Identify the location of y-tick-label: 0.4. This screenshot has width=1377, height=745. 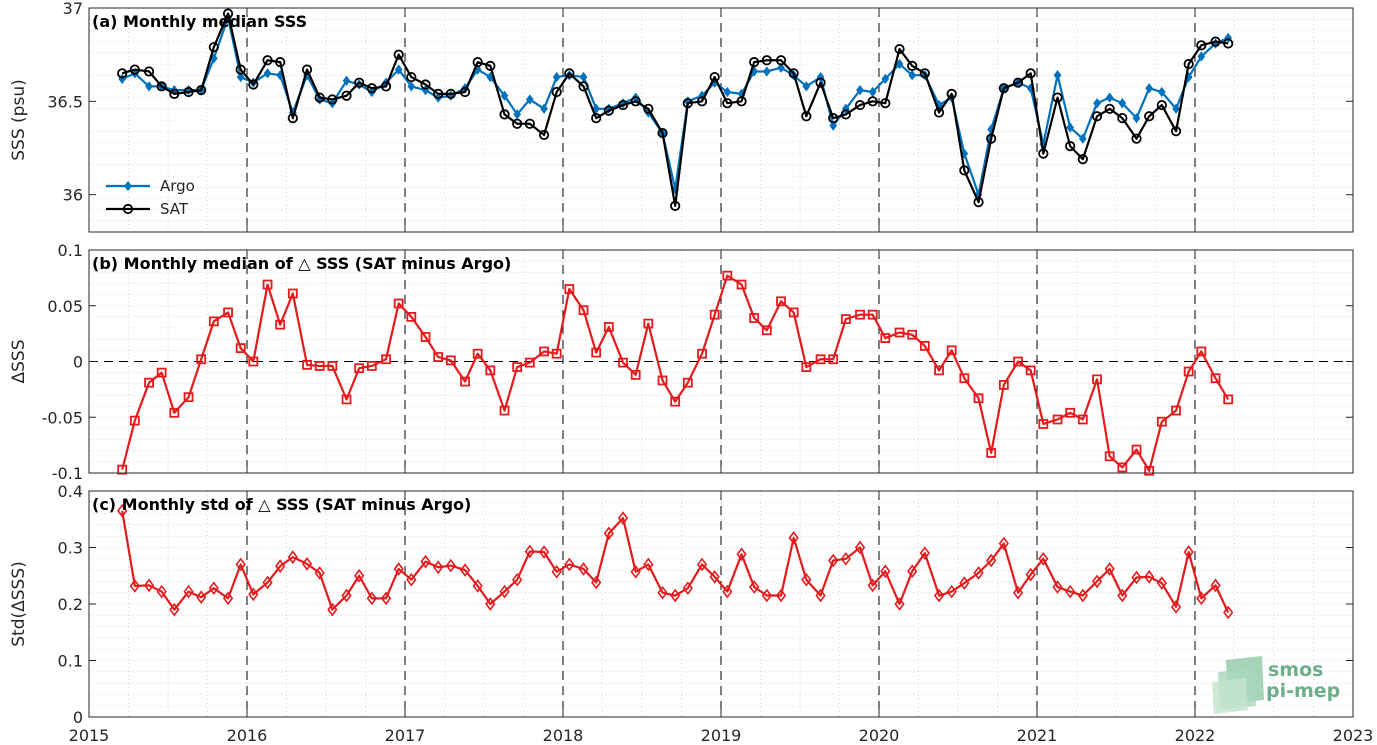
(70, 491).